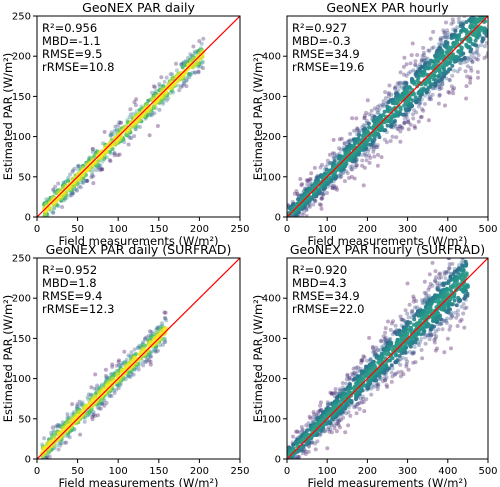 The width and height of the screenshot is (500, 487). What do you see at coordinates (321, 41) in the screenshot?
I see `stat-text: MBD=-0.3` at bounding box center [321, 41].